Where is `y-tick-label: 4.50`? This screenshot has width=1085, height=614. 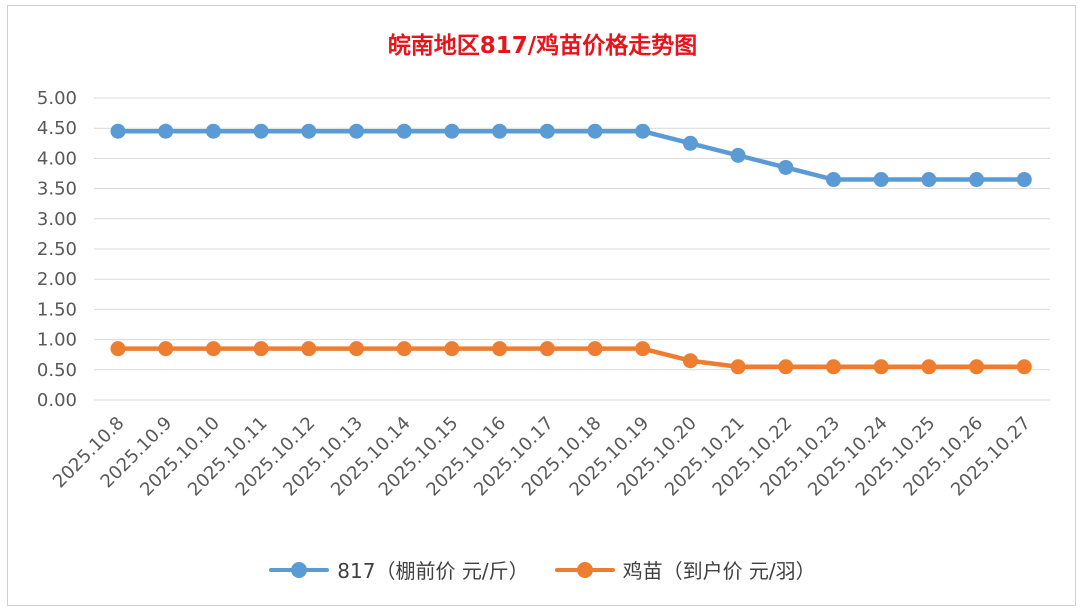 y-tick-label: 4.50 is located at coordinates (57, 128).